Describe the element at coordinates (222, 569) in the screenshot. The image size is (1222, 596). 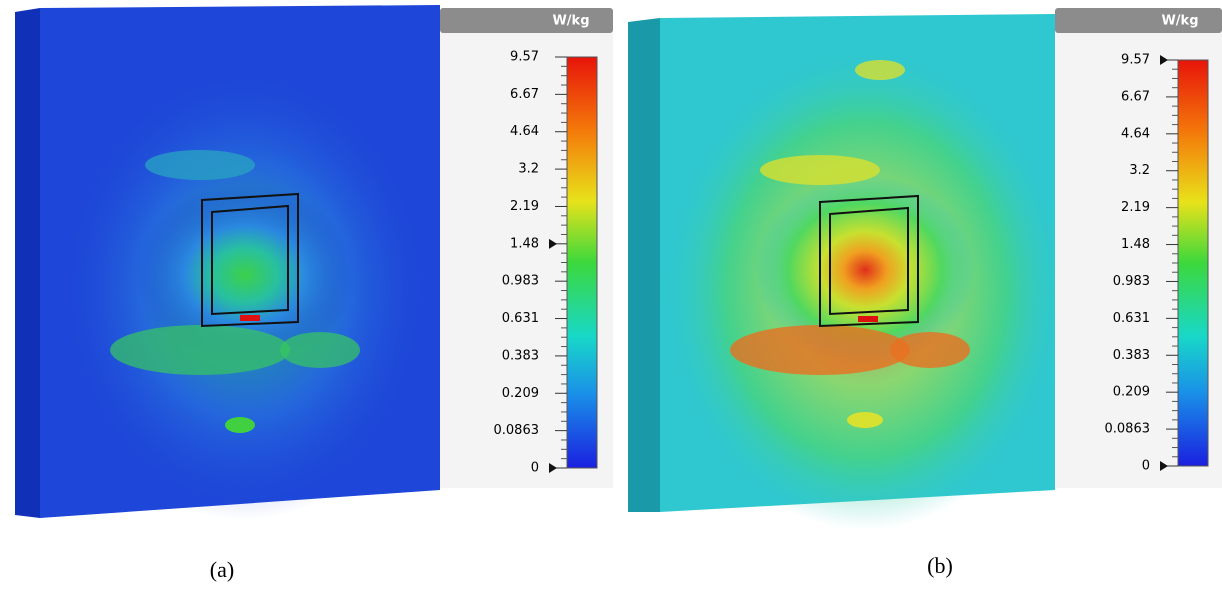
I see `caption: (a)` at that location.